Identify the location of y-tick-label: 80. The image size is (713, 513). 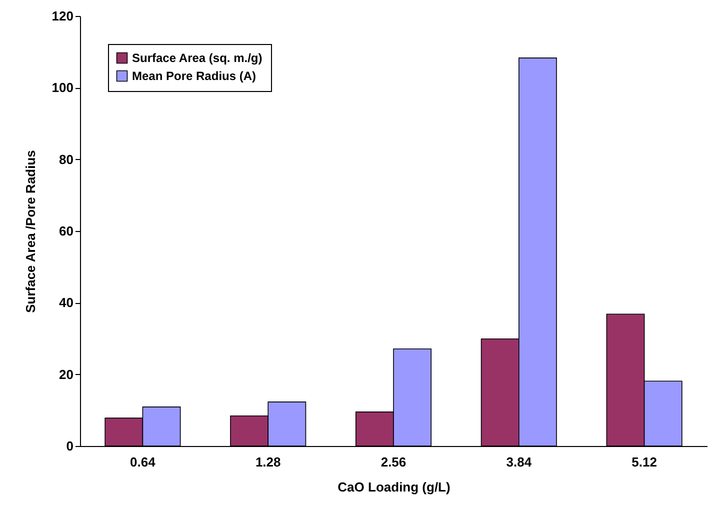
(66, 159).